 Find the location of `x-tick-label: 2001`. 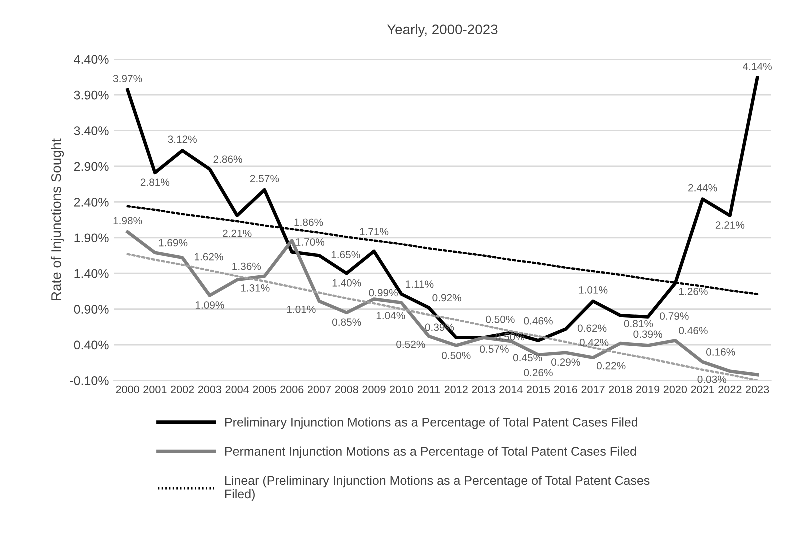

x-tick-label: 2001 is located at coordinates (155, 390).